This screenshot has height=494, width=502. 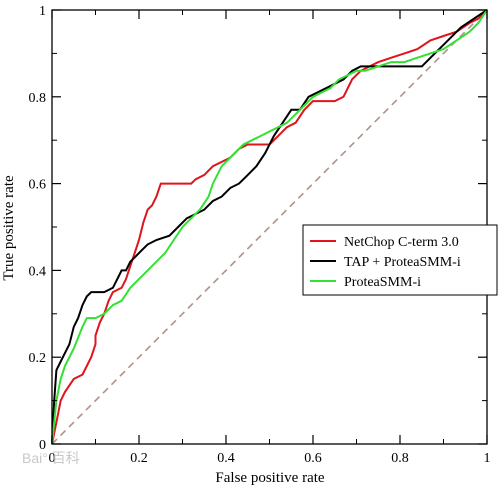 I want to click on y-tick-label: 0.6, so click(x=38, y=185).